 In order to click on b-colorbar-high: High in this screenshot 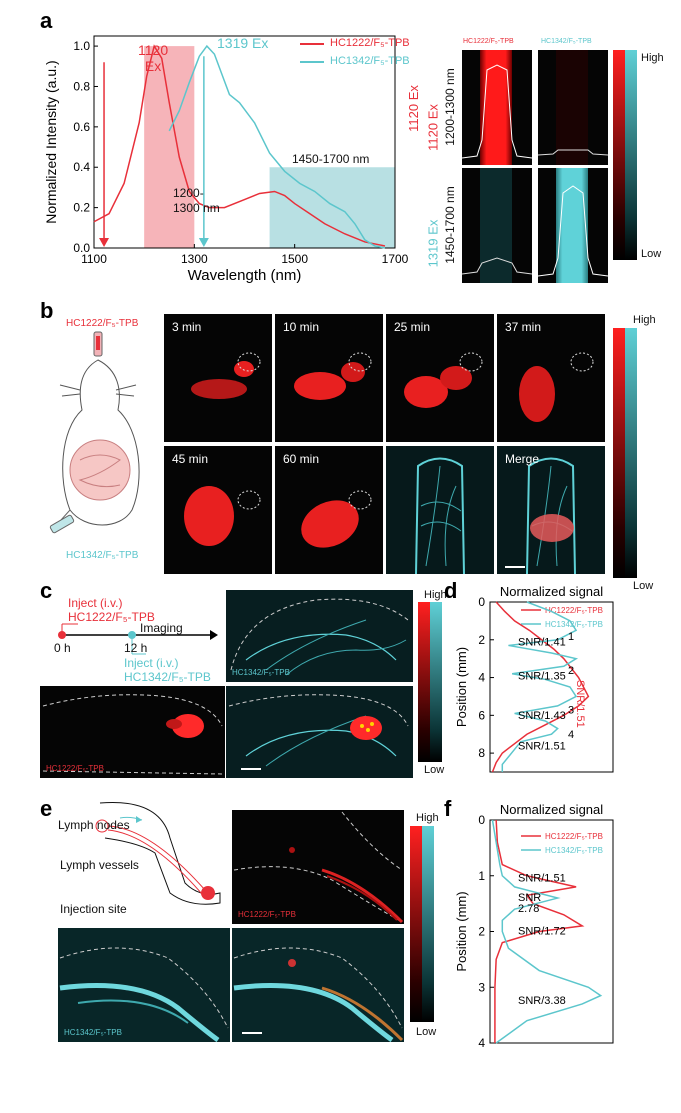, I will do `click(644, 320)`.